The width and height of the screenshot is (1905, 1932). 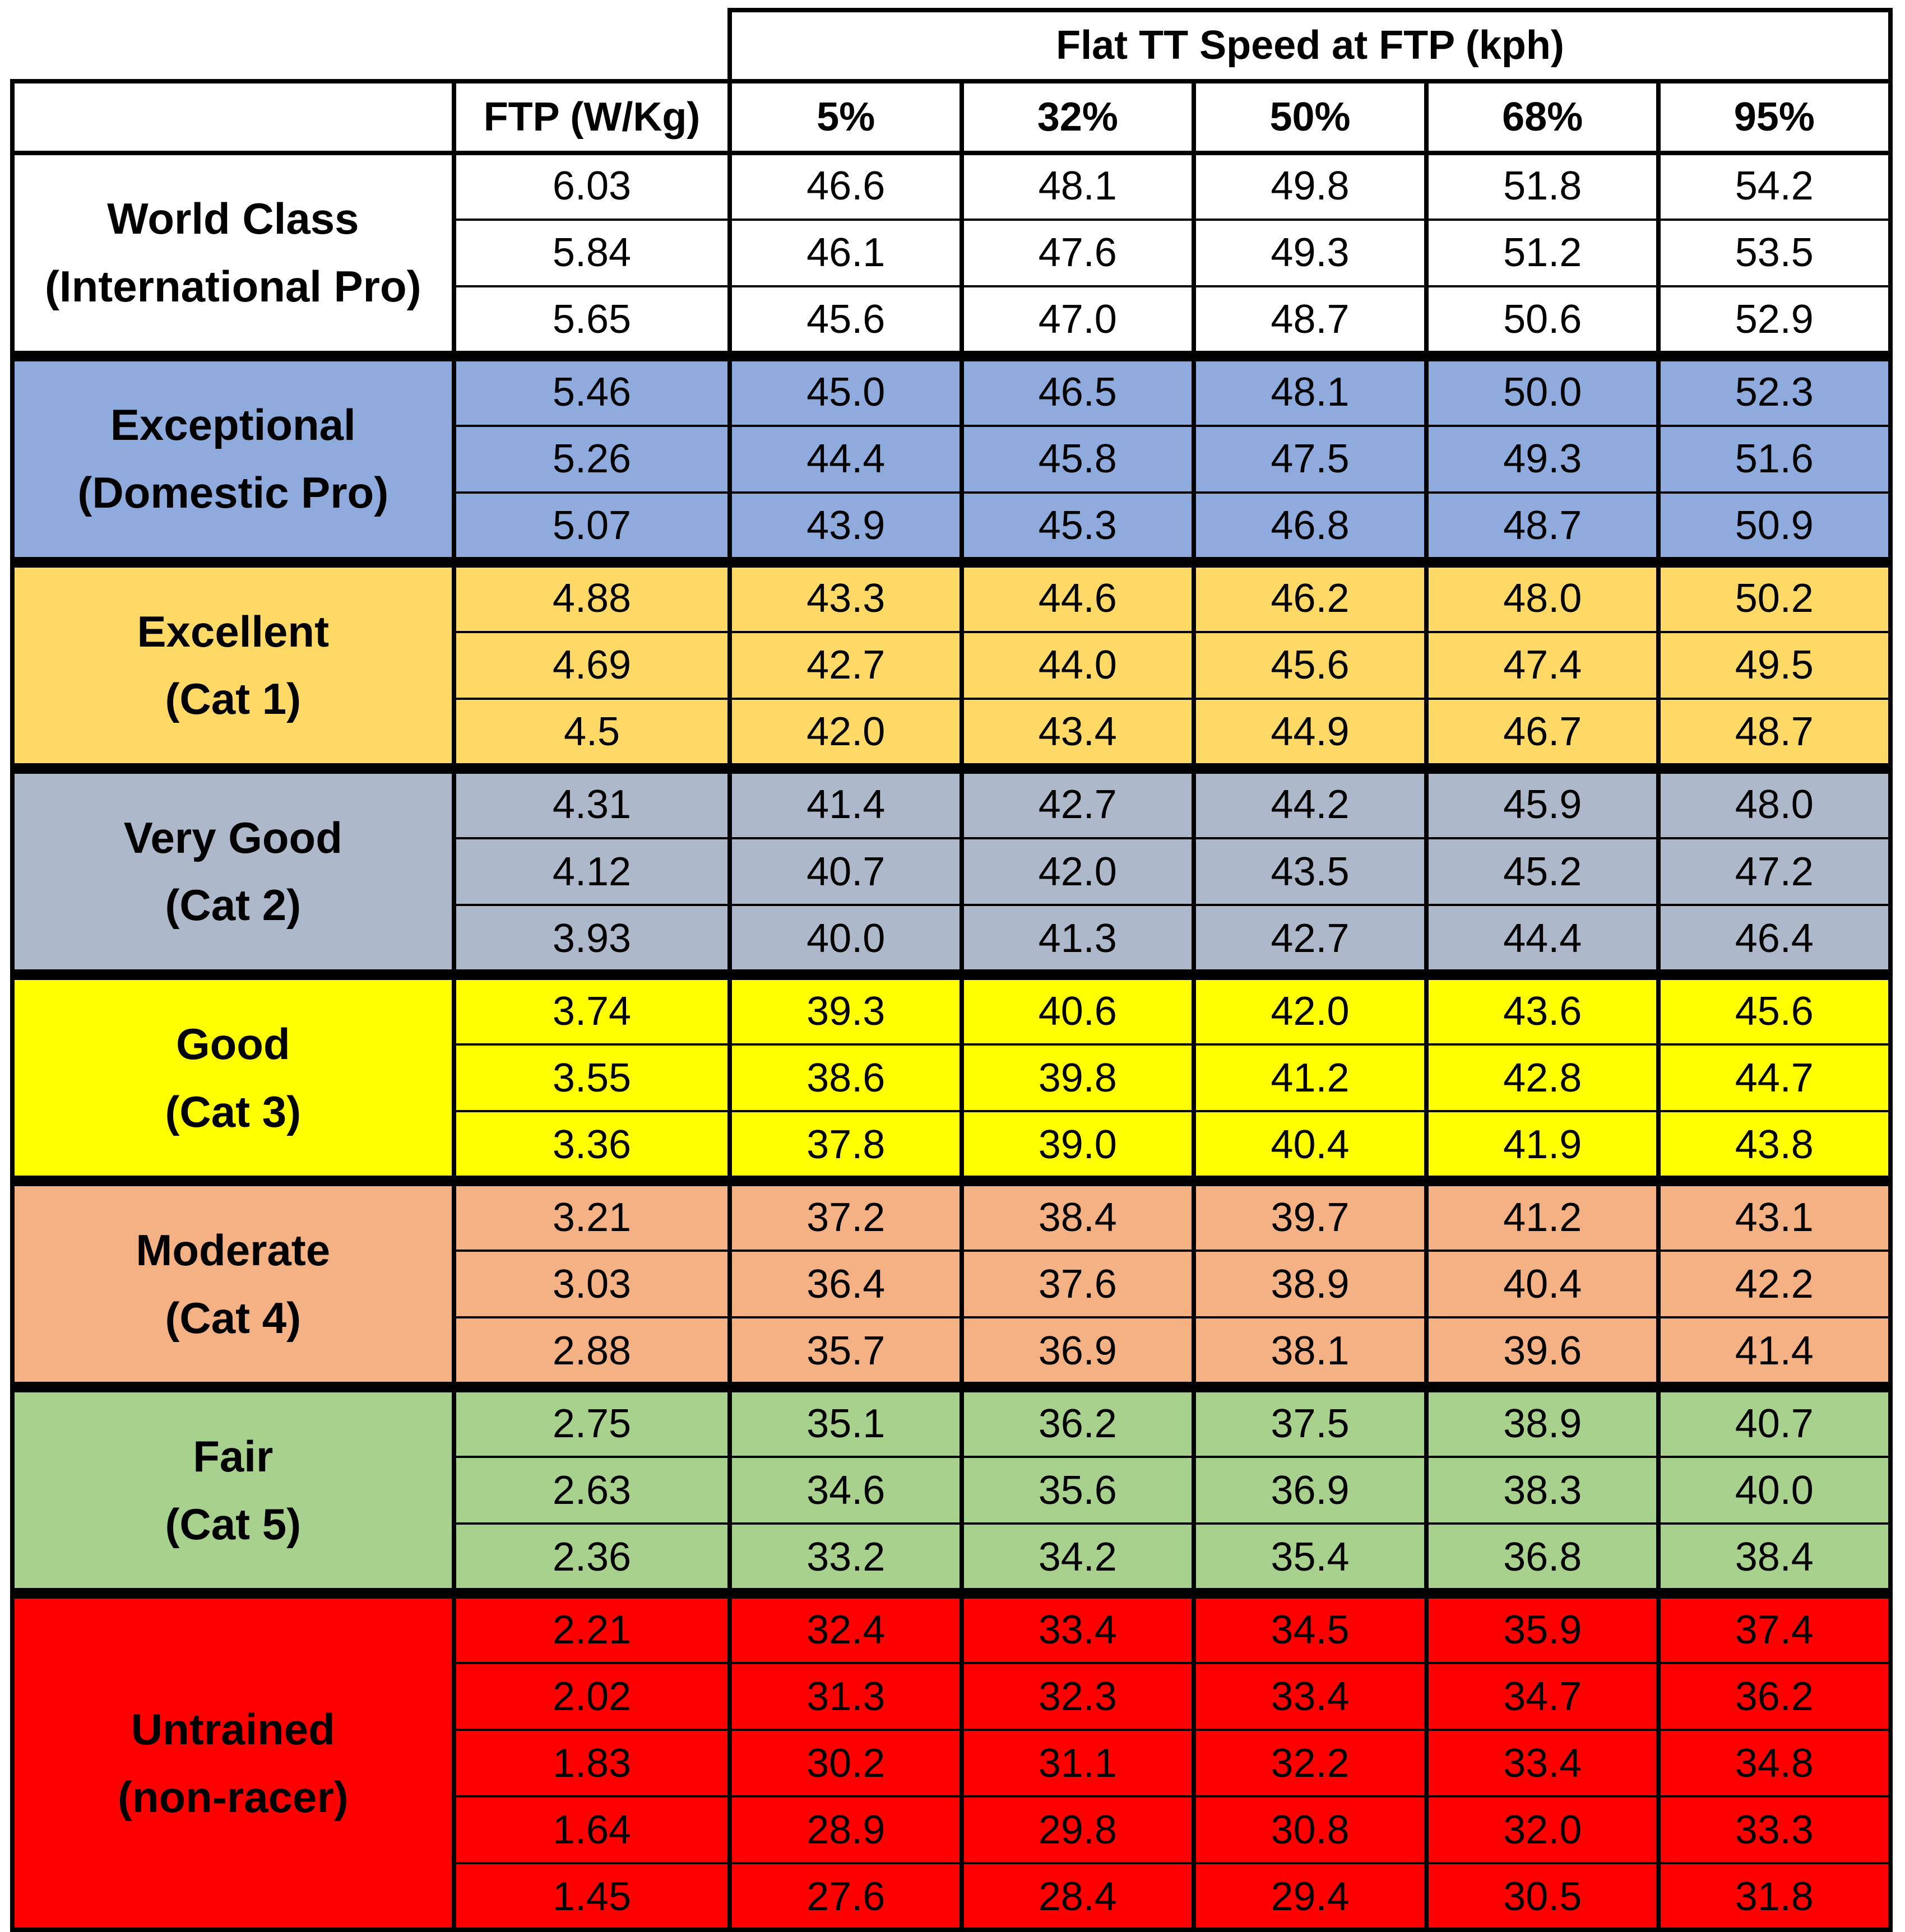 What do you see at coordinates (592, 1144) in the screenshot?
I see `ftp-value-cell: 3.36` at bounding box center [592, 1144].